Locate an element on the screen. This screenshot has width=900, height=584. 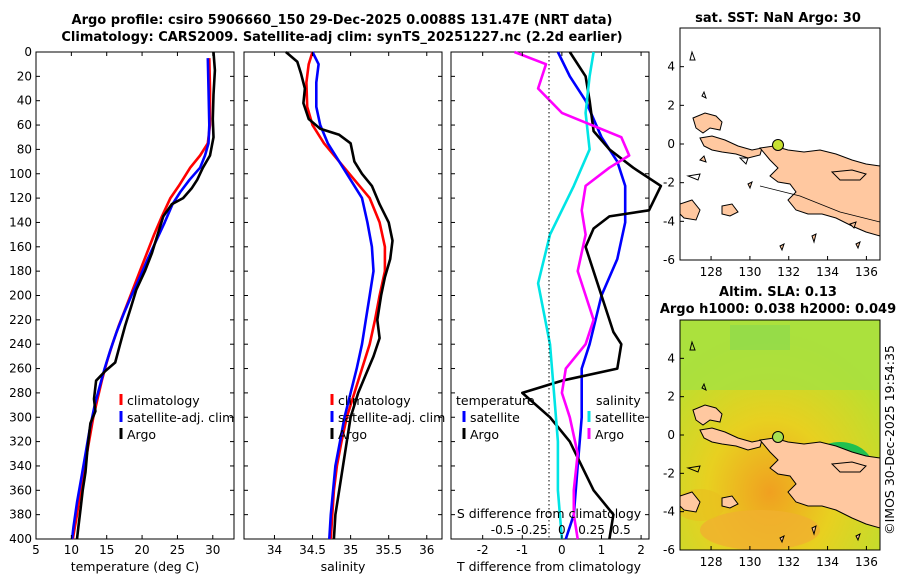
x-tick-label: 30 is located at coordinates (212, 550).